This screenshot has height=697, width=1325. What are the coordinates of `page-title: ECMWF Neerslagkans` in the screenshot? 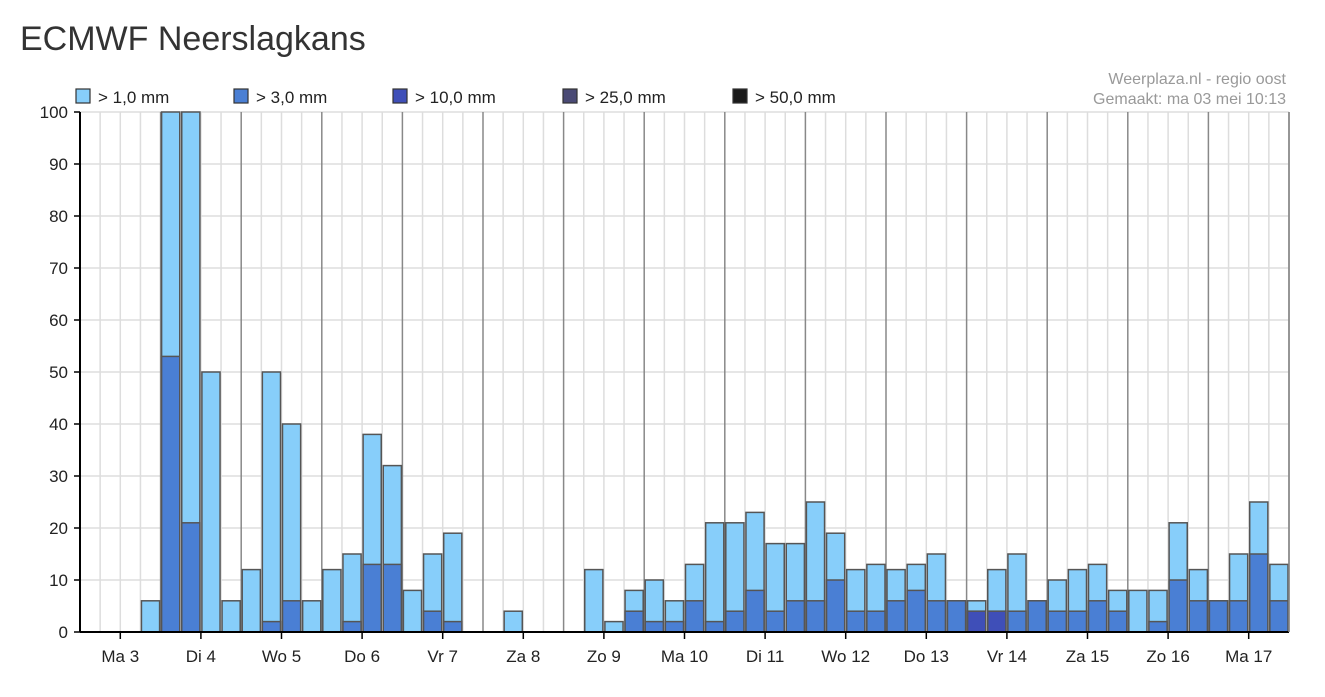 It's located at (193, 39).